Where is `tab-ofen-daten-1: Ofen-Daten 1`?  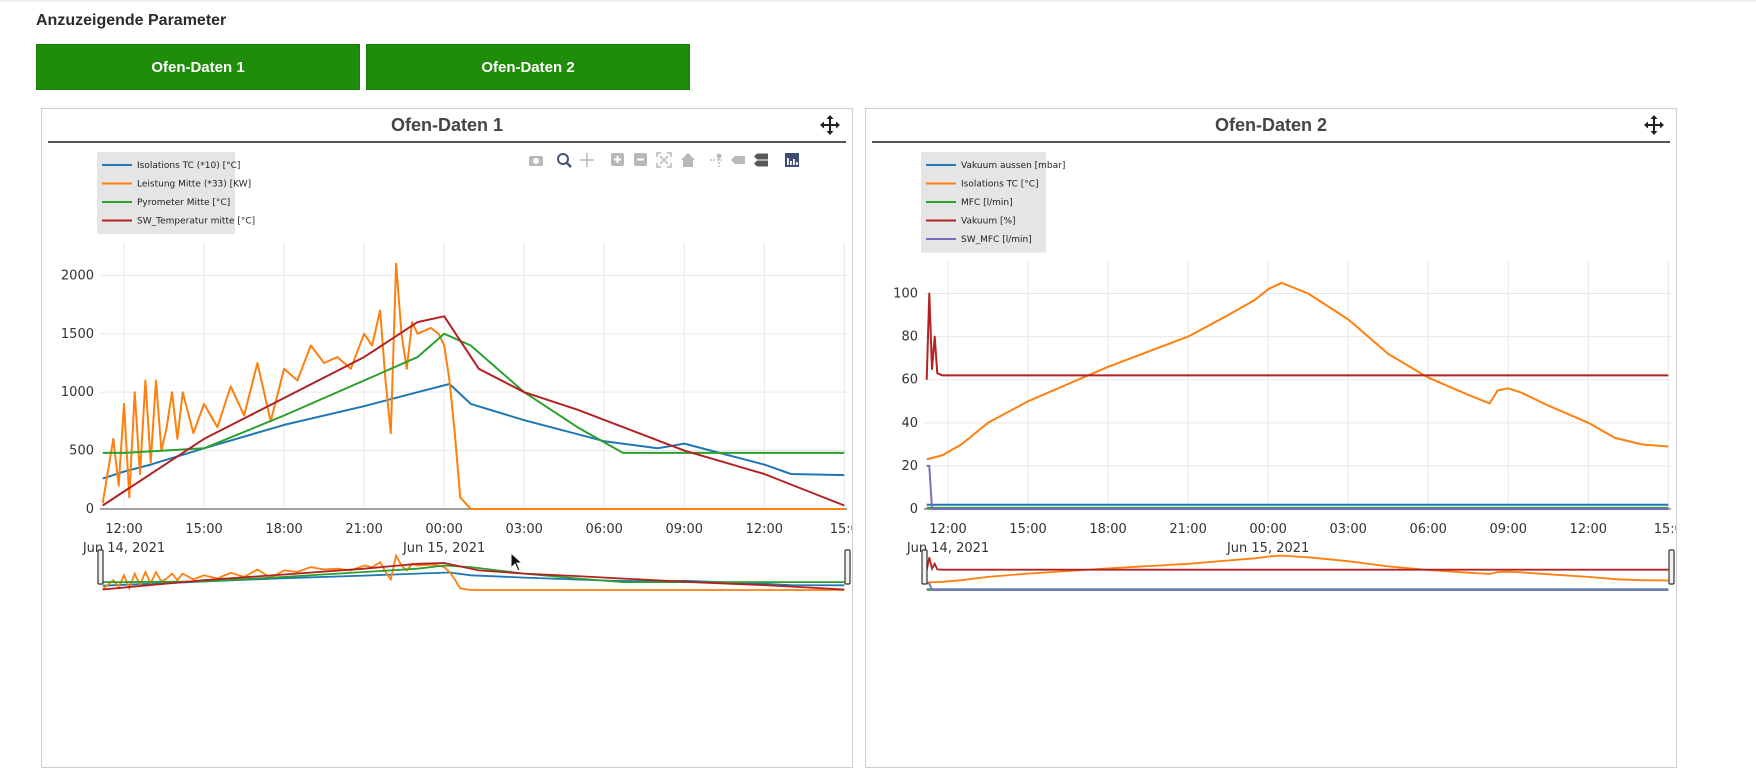 tab-ofen-daten-1: Ofen-Daten 1 is located at coordinates (198, 67).